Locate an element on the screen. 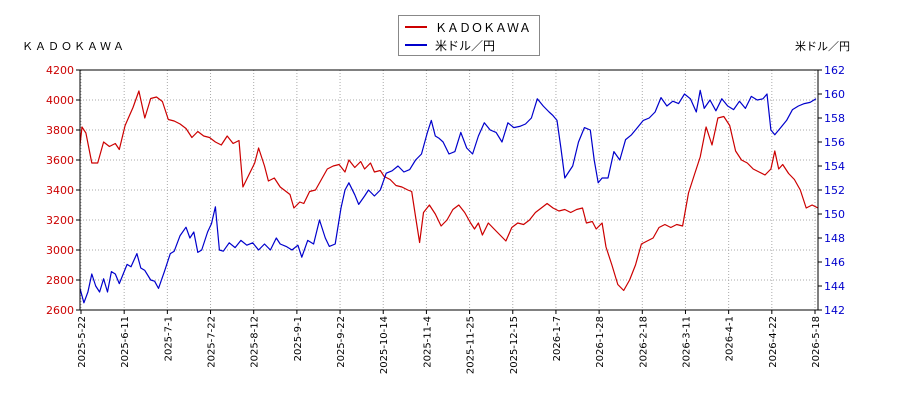  x-tick-label: 2025-5-22 is located at coordinates (82, 342).